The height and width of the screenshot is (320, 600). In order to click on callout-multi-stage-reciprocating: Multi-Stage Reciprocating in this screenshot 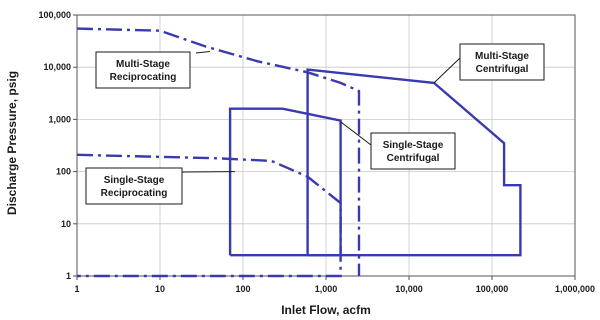, I will do `click(153, 69)`.